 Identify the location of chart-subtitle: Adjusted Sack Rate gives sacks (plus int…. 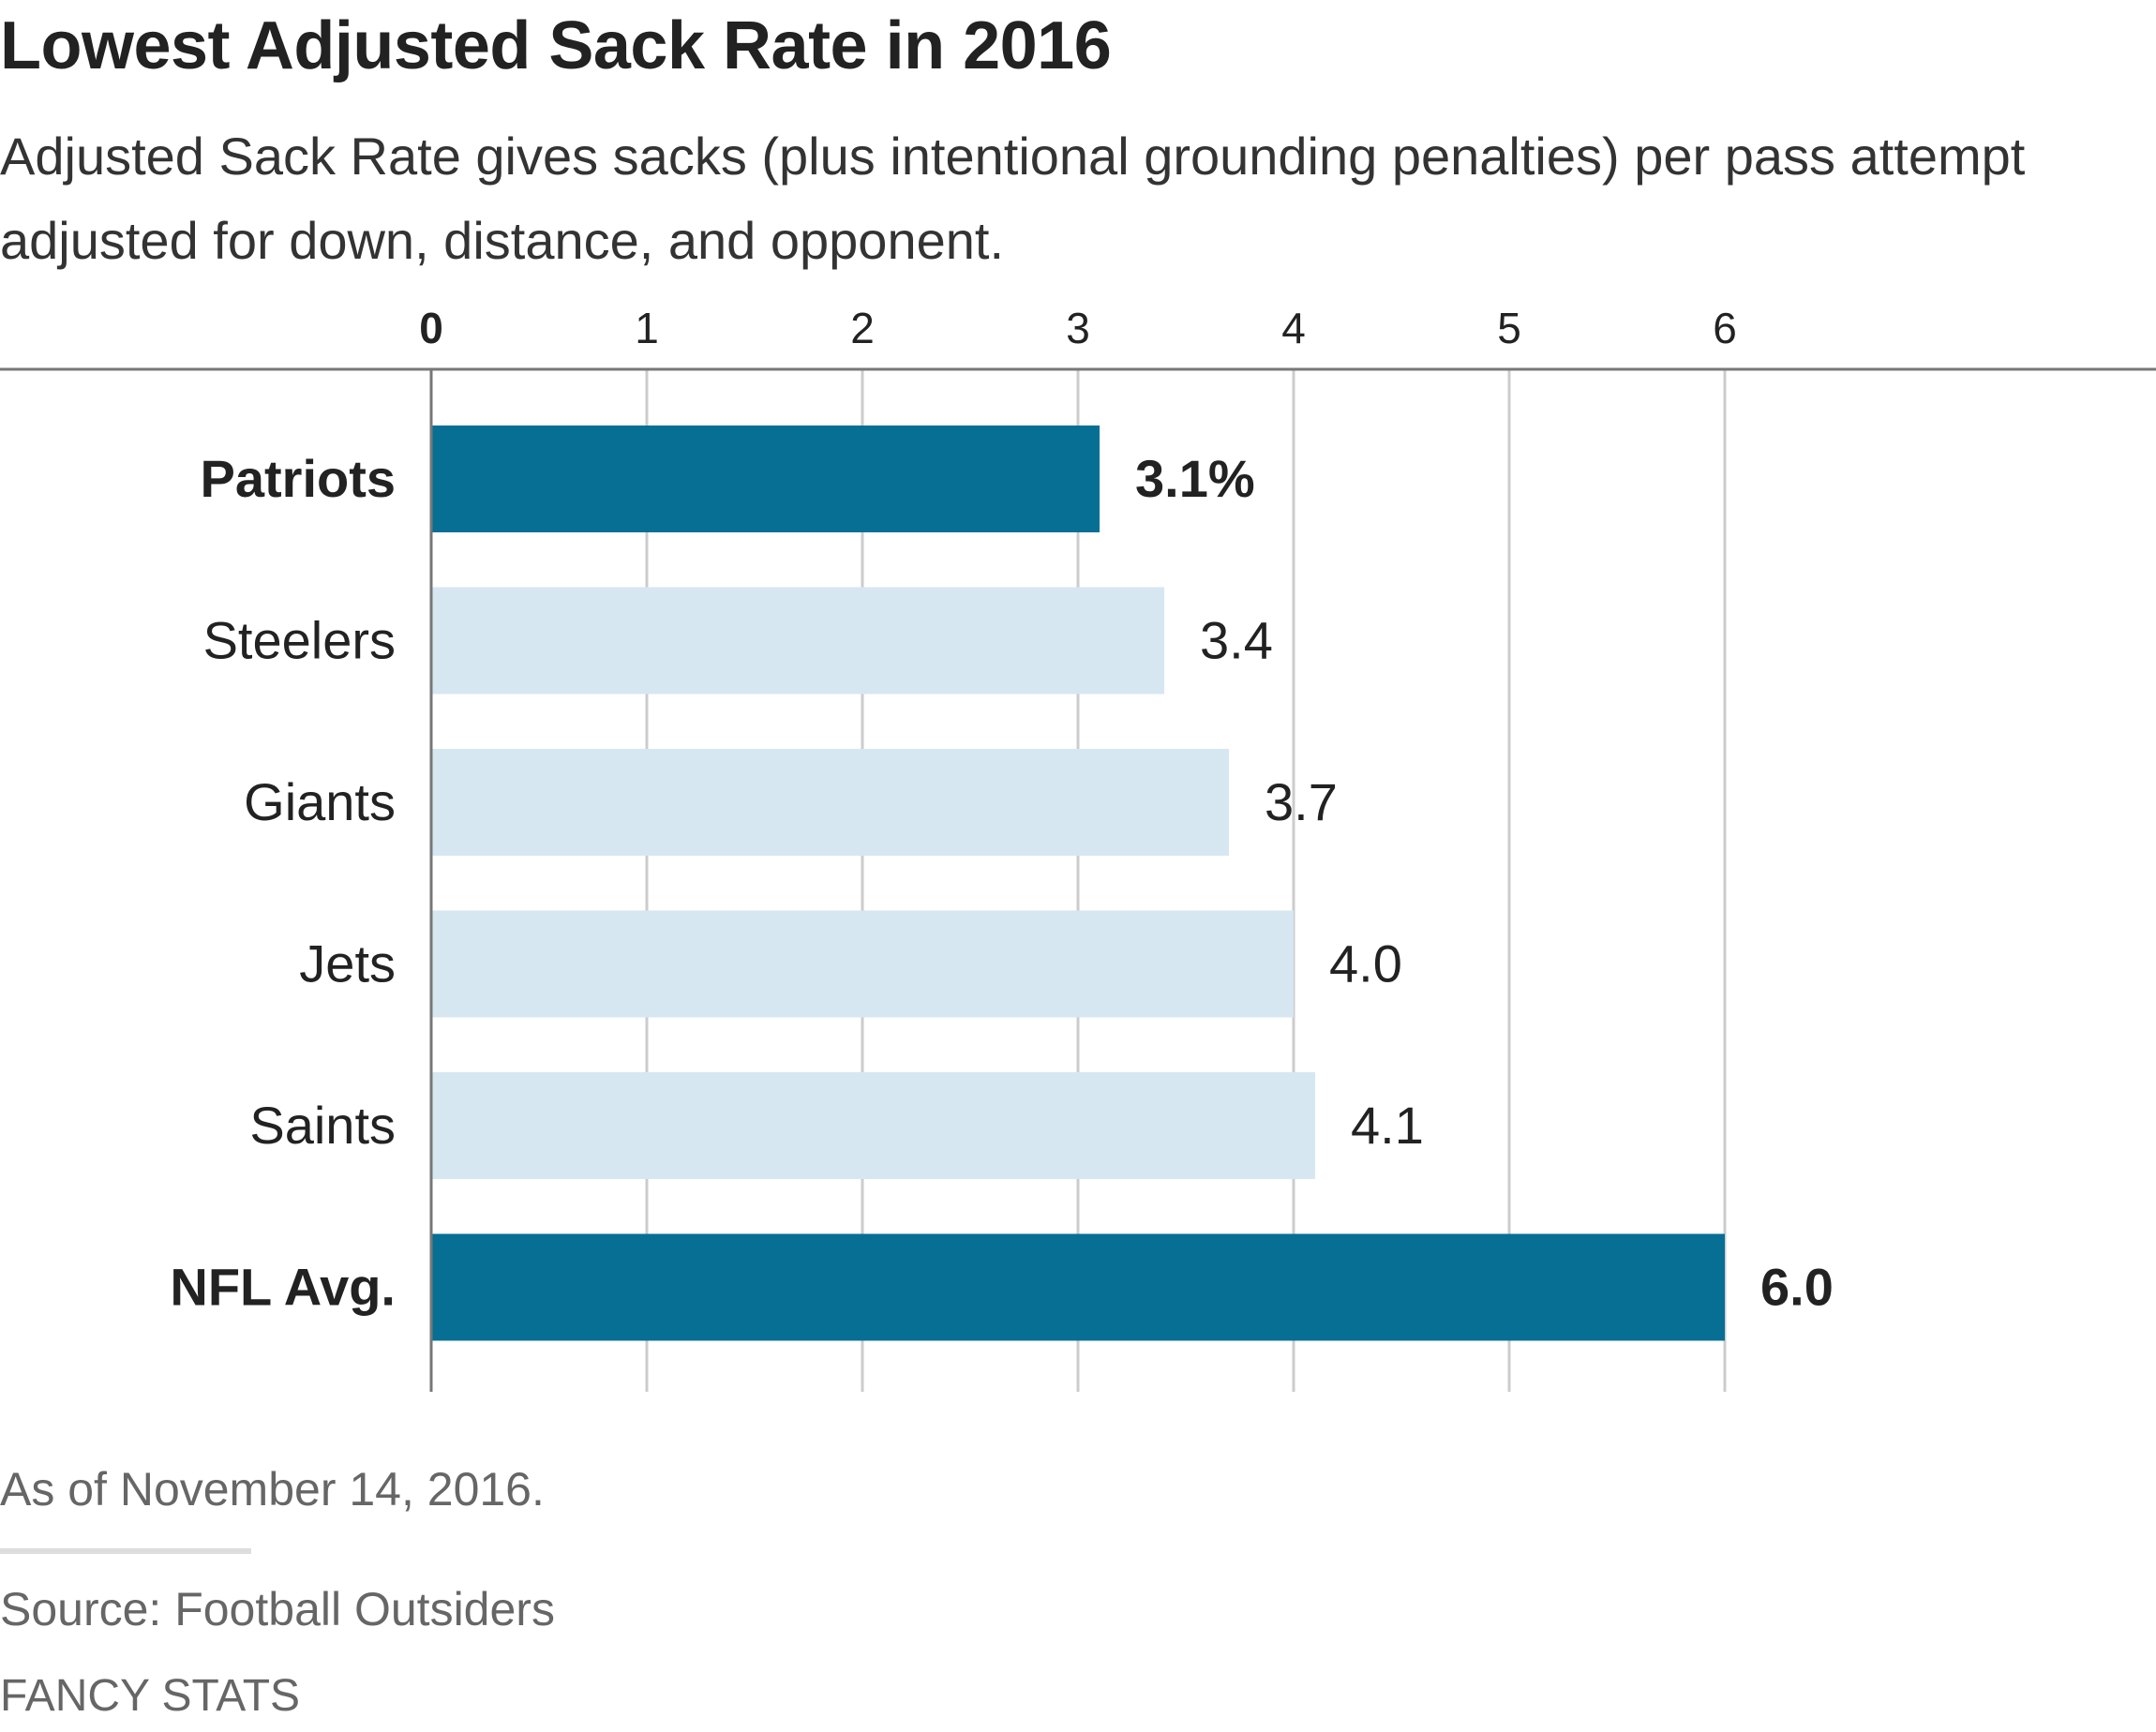
(1013, 198).